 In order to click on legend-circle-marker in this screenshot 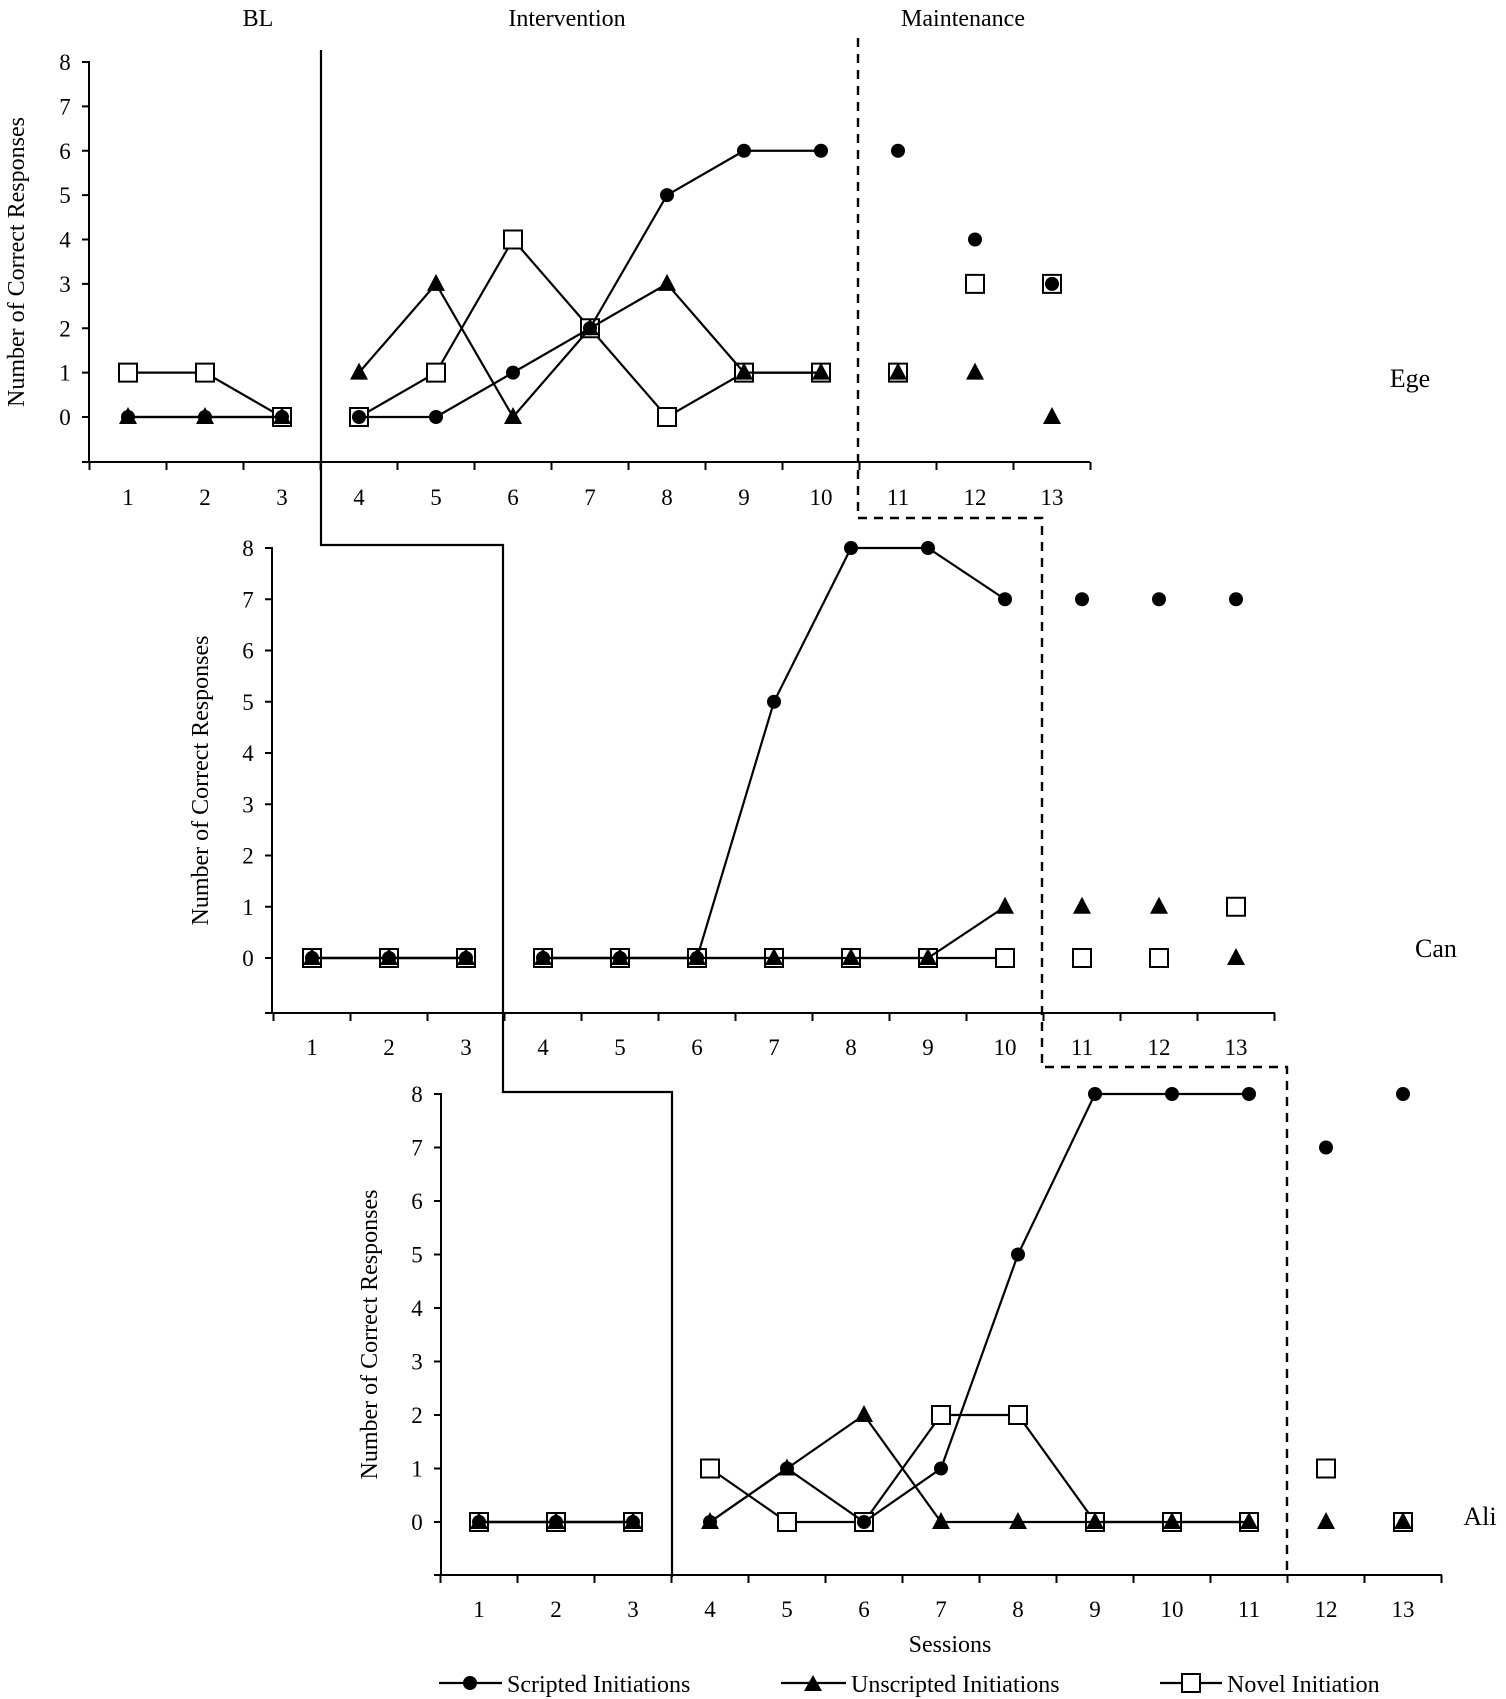, I will do `click(470, 1683)`.